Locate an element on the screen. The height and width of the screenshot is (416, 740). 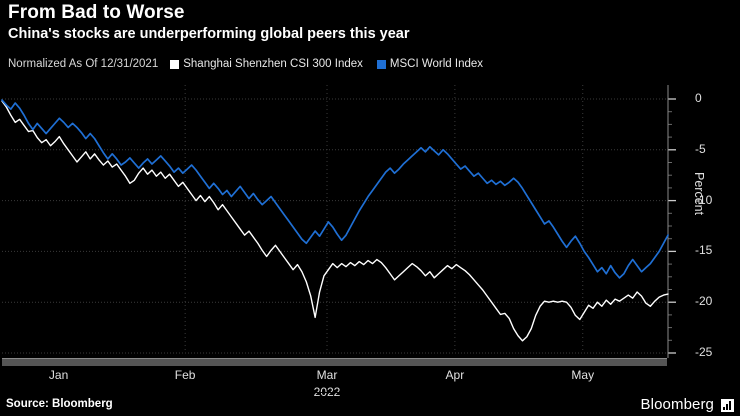
chart-title: From Bad to Worse is located at coordinates (96, 12).